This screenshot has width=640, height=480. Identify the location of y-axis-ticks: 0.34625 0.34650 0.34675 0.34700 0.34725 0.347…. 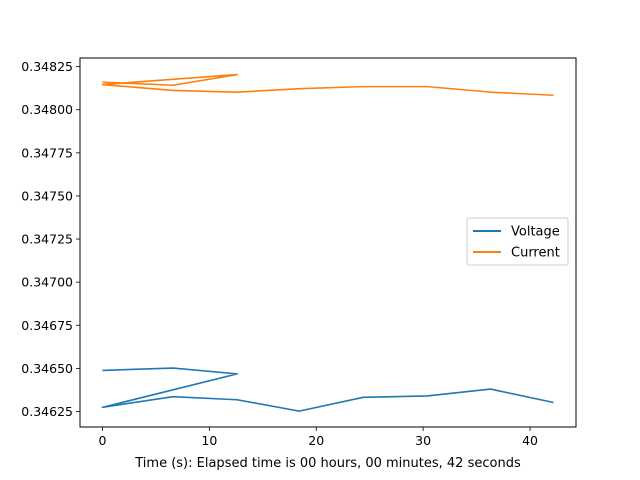
(50, 239).